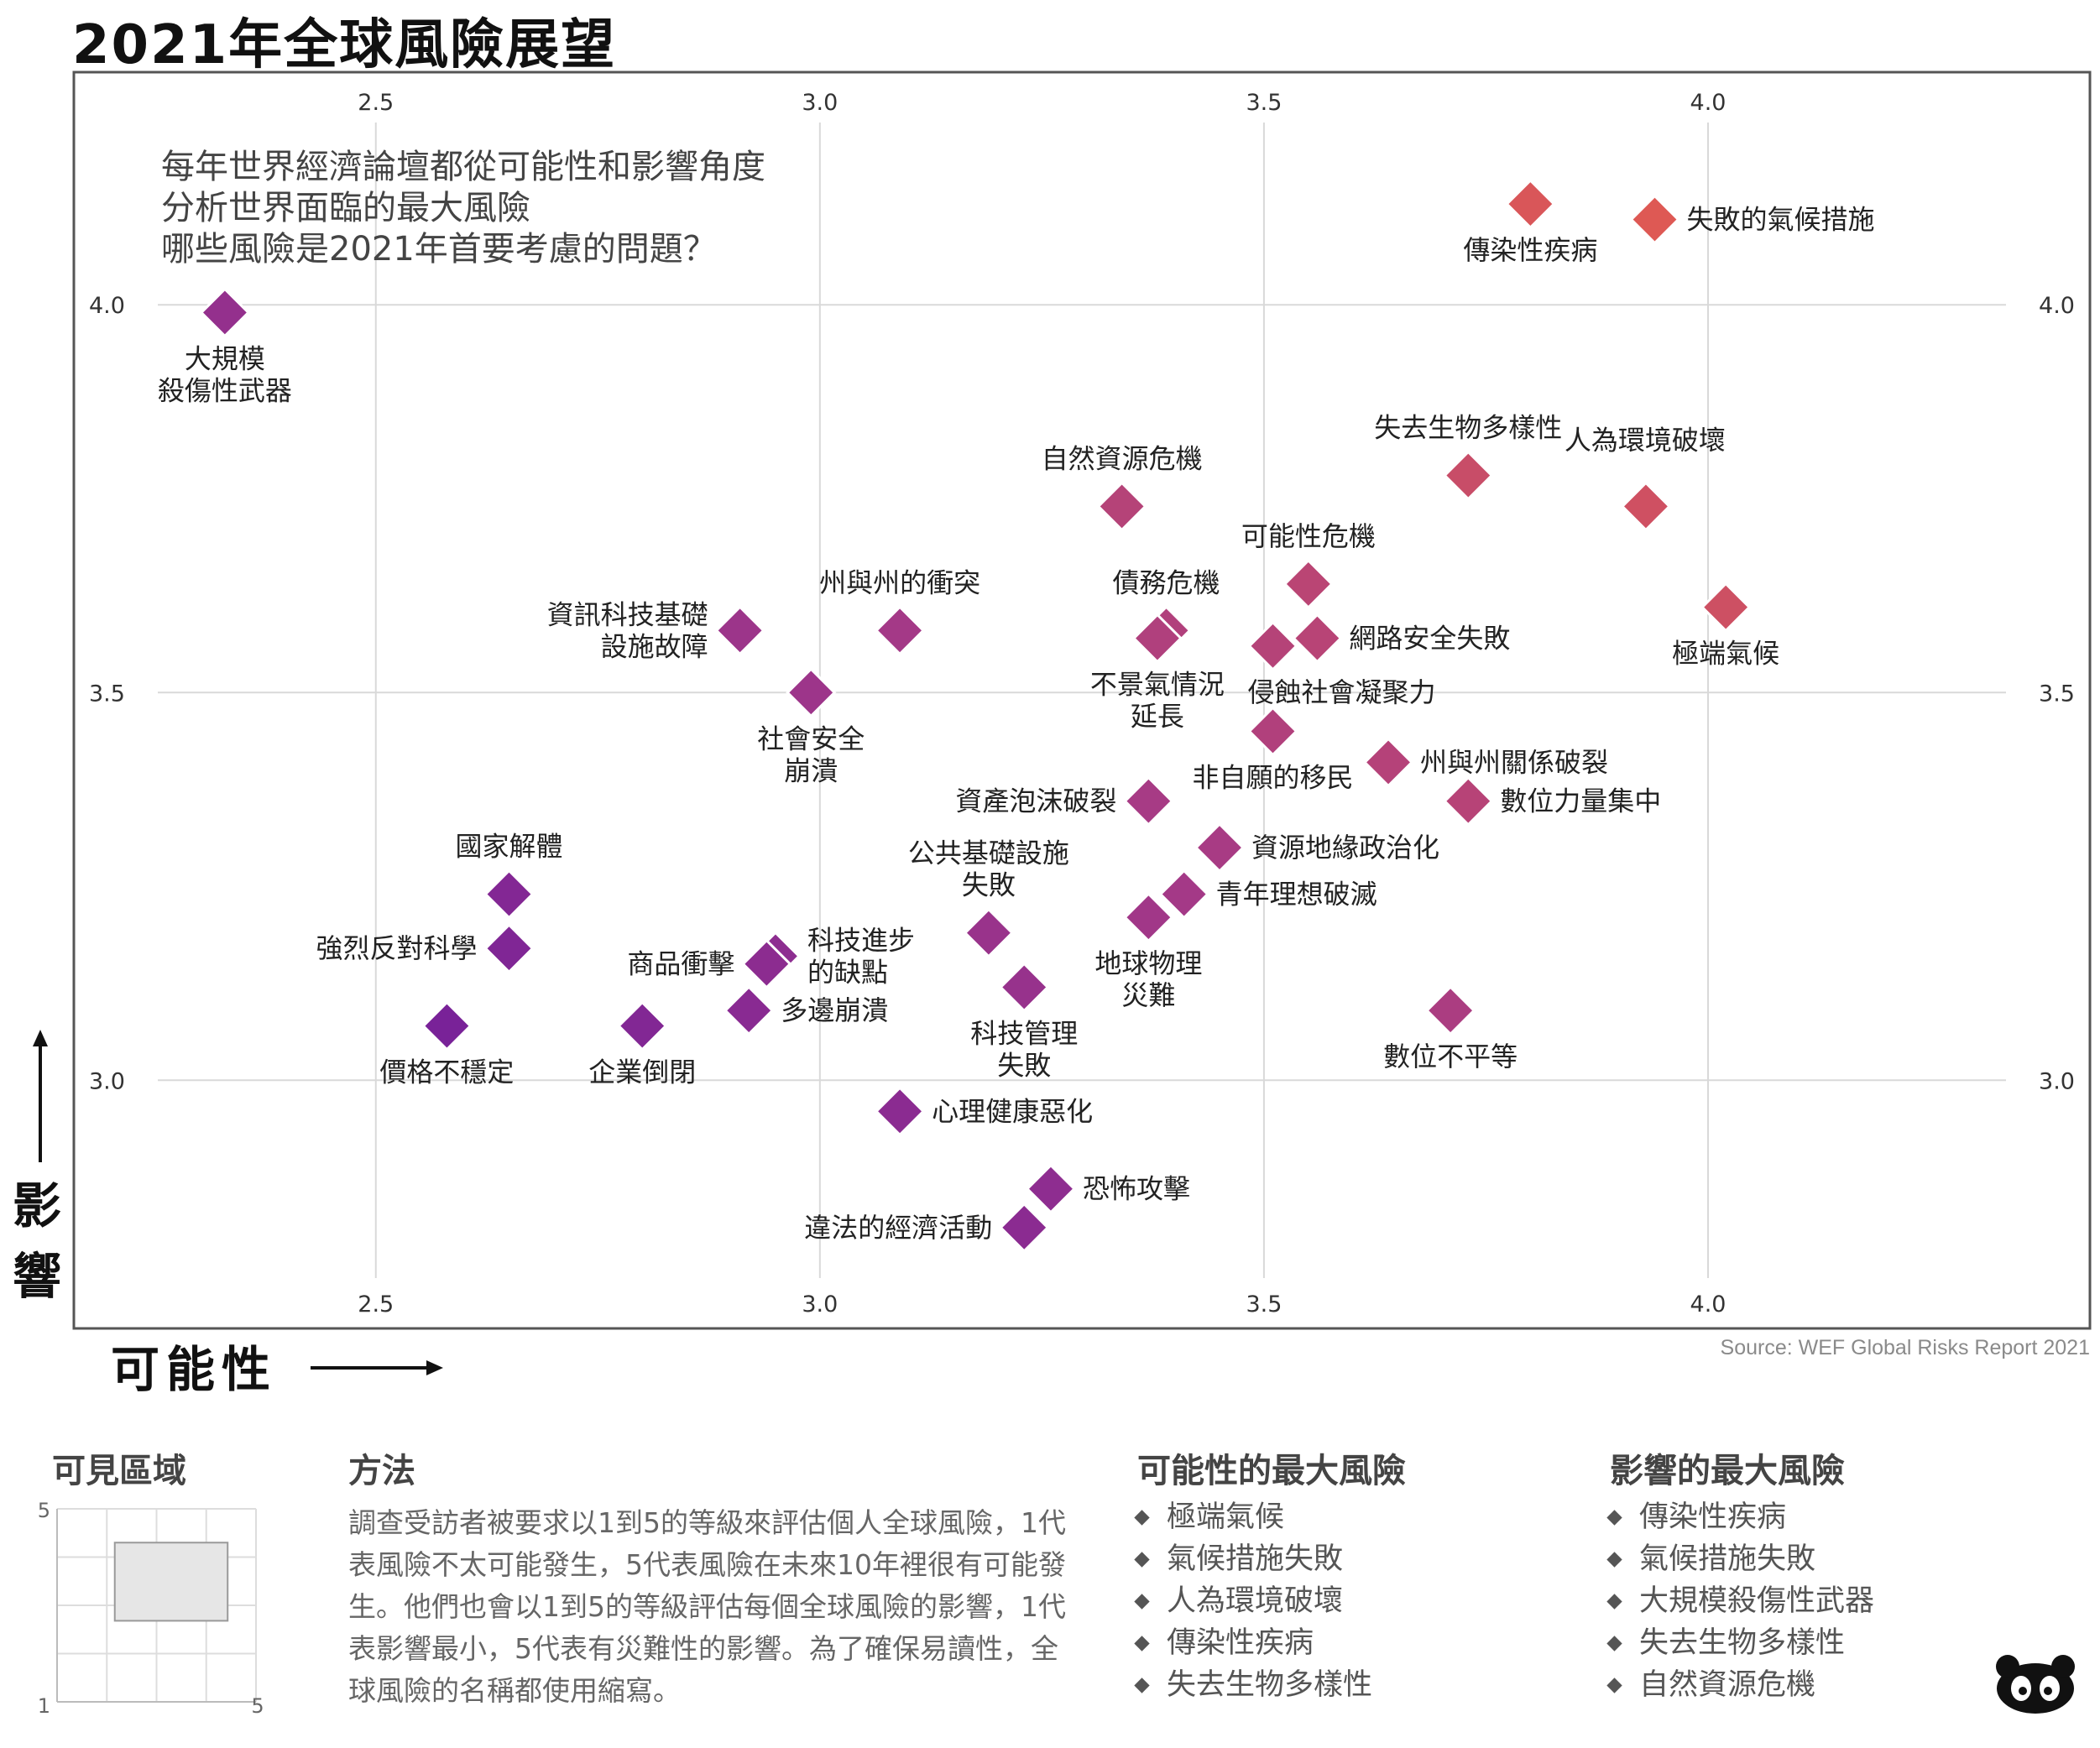  I want to click on data-point-label: 傳染性疾病, so click(1530, 250).